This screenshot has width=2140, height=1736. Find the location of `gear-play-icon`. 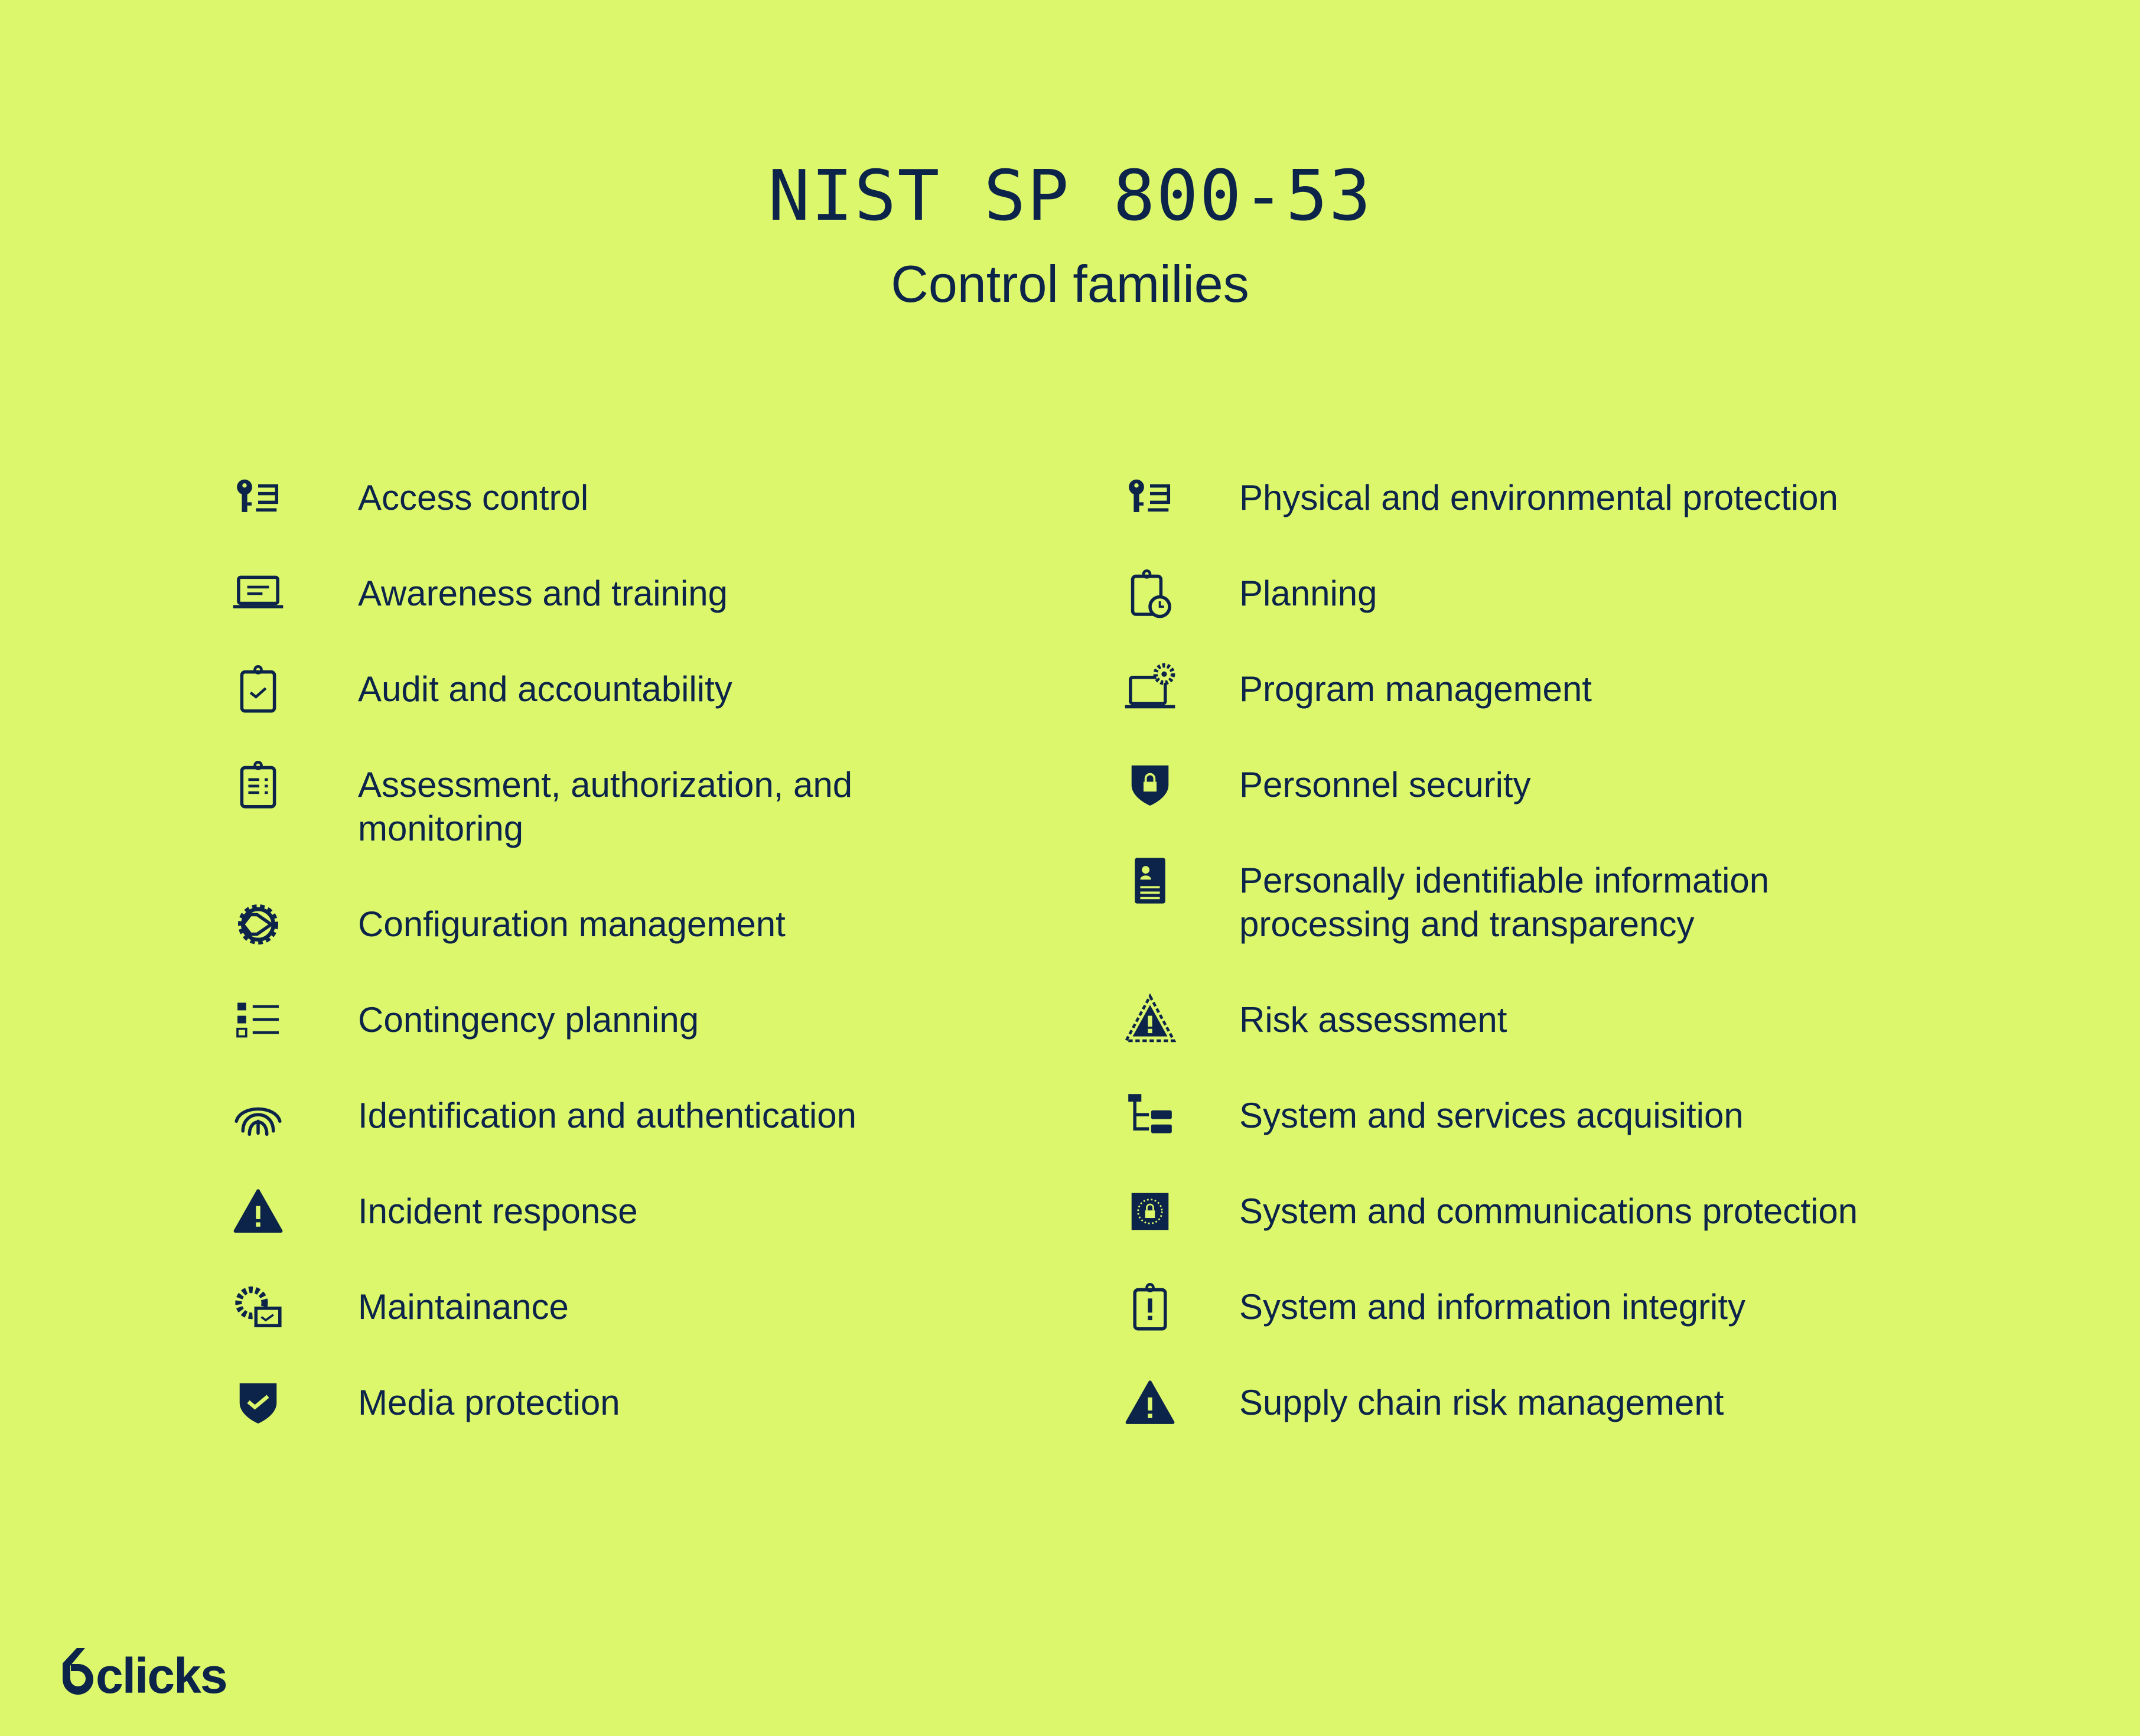

gear-play-icon is located at coordinates (258, 925).